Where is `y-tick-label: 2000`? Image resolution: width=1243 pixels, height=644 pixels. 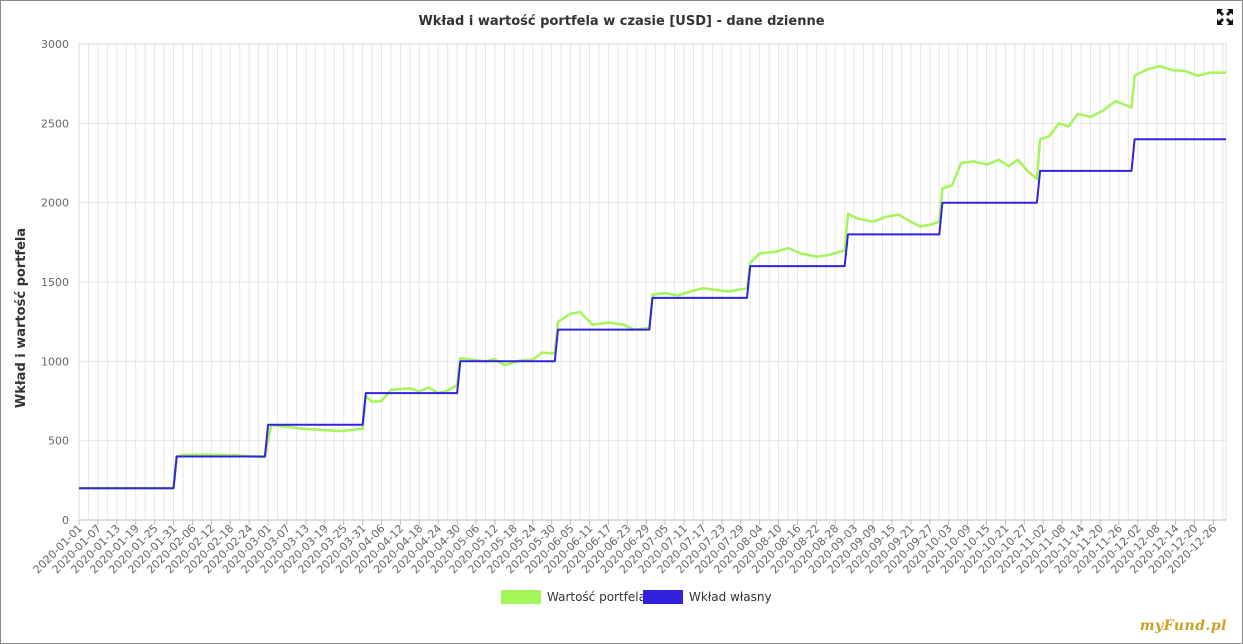 y-tick-label: 2000 is located at coordinates (55, 203).